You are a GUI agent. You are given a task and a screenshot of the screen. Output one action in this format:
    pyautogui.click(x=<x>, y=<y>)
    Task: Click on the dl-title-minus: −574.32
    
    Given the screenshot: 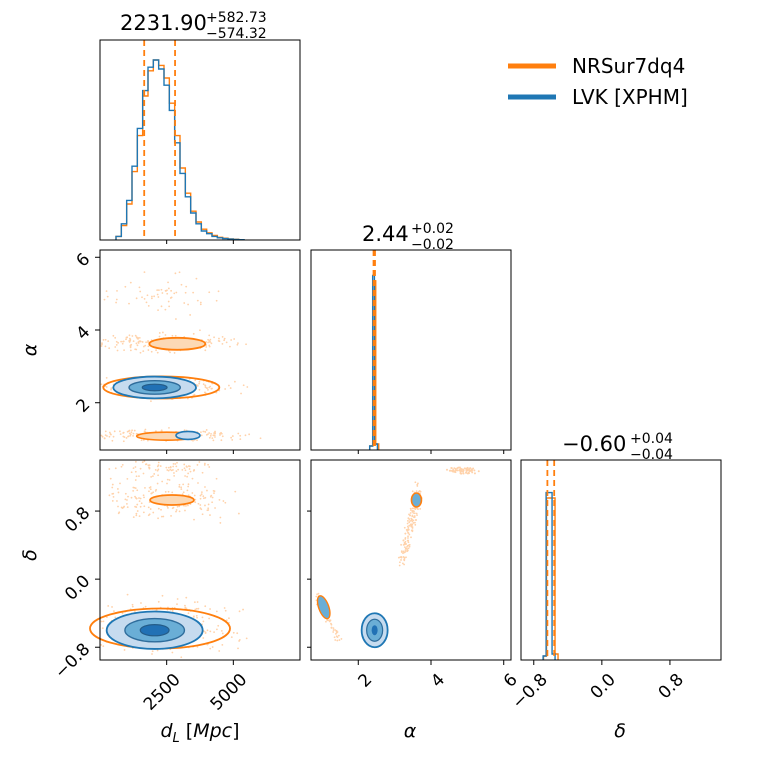 What is the action you would take?
    pyautogui.click(x=236, y=34)
    